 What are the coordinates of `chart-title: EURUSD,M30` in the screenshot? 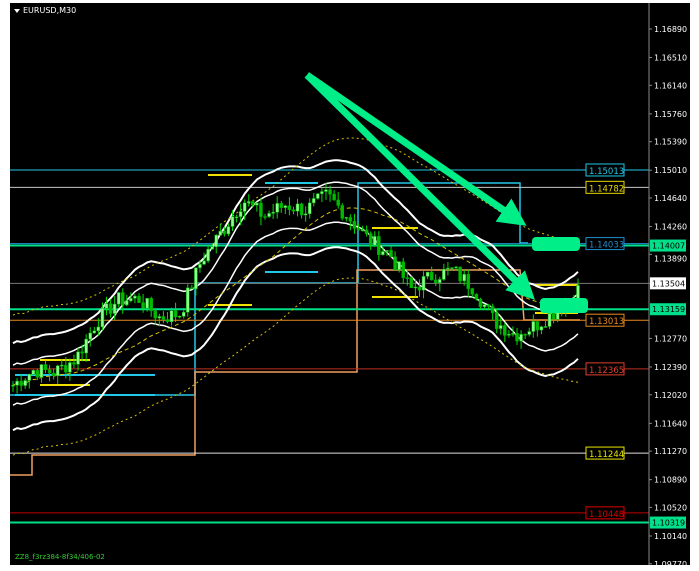 It's located at (45, 10).